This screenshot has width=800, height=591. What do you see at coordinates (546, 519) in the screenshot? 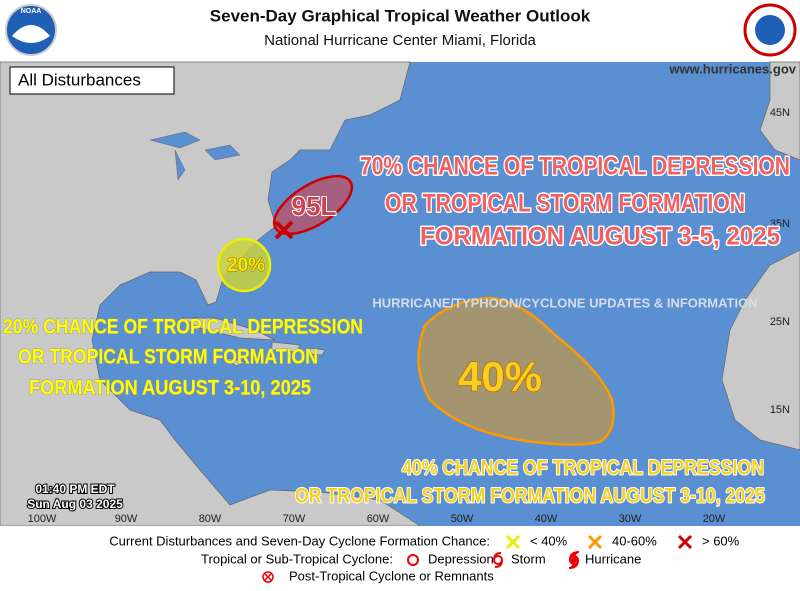
I see `lon-label: 40W` at bounding box center [546, 519].